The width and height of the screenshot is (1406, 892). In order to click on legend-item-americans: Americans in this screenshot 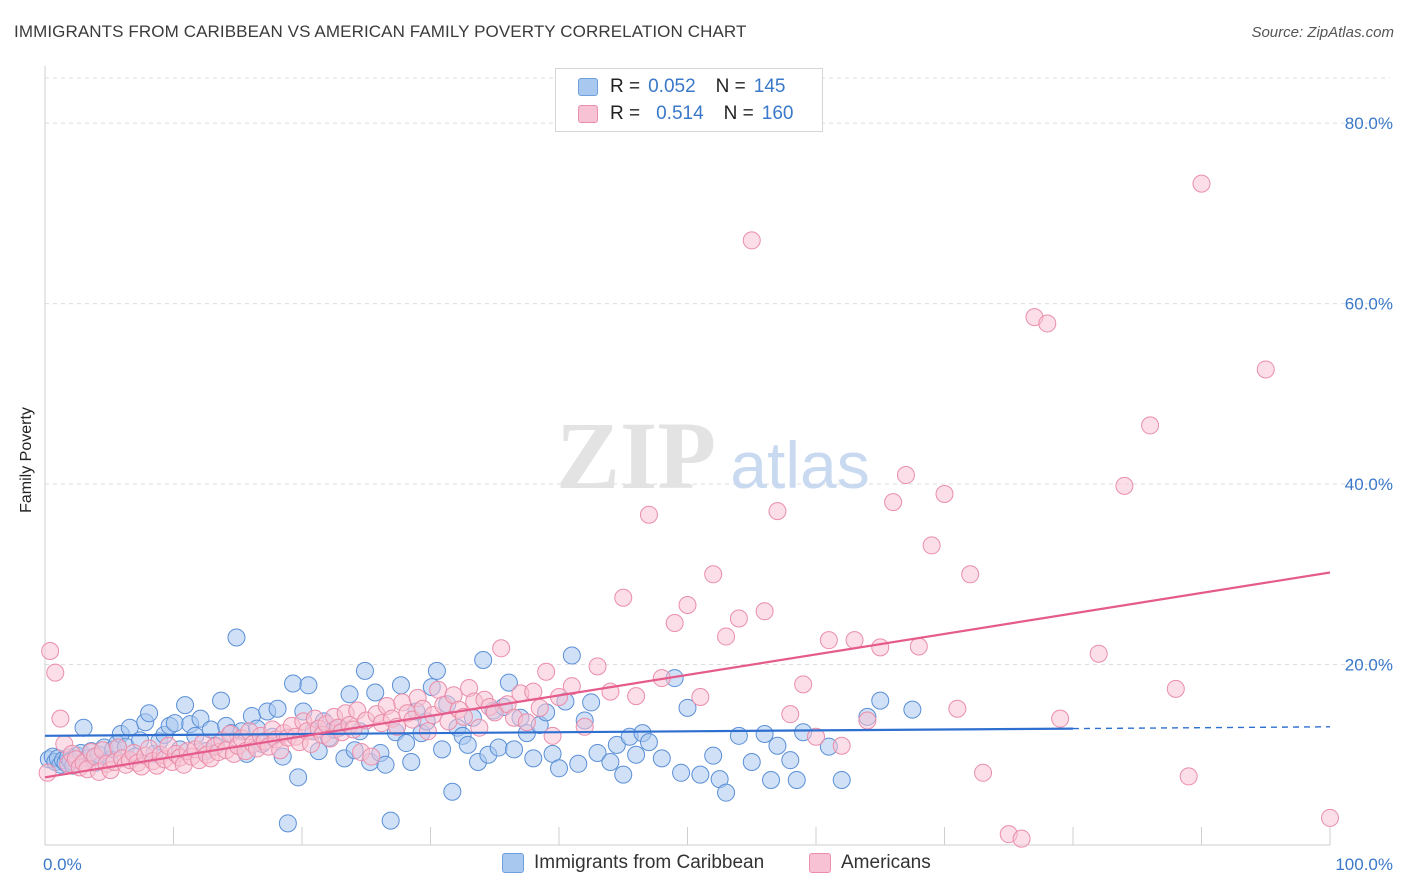, I will do `click(870, 863)`.